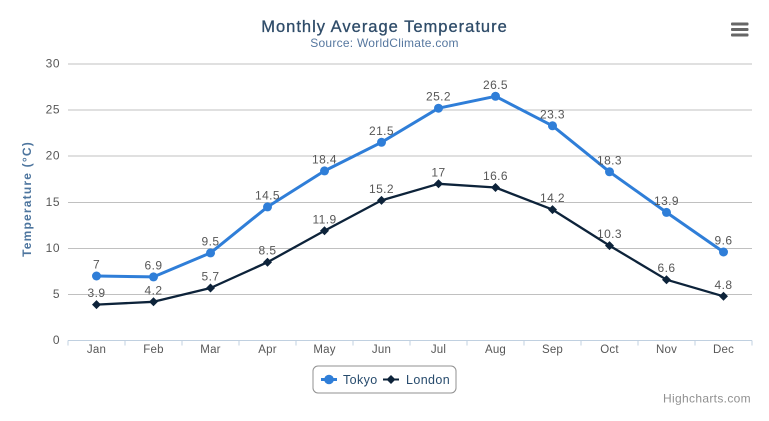 The width and height of the screenshot is (769, 421). What do you see at coordinates (360, 380) in the screenshot?
I see `svg-text: Tokyo` at bounding box center [360, 380].